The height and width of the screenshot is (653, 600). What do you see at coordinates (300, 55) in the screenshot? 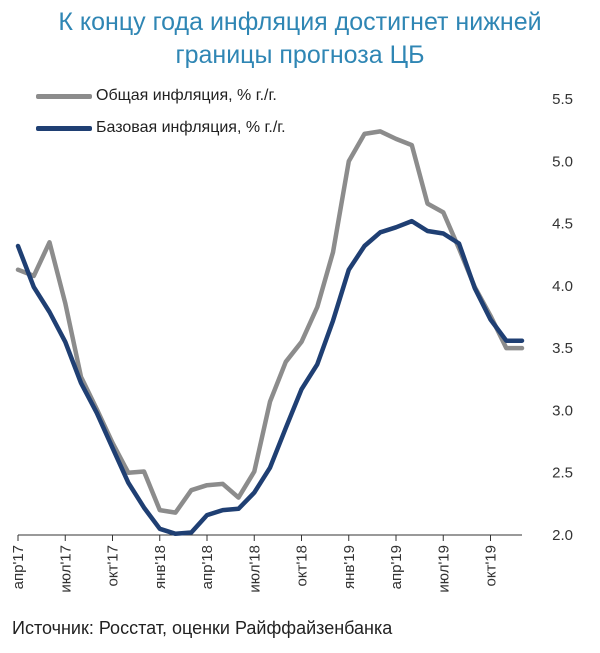
I see `title-line-2: границы прогноза ЦБ` at bounding box center [300, 55].